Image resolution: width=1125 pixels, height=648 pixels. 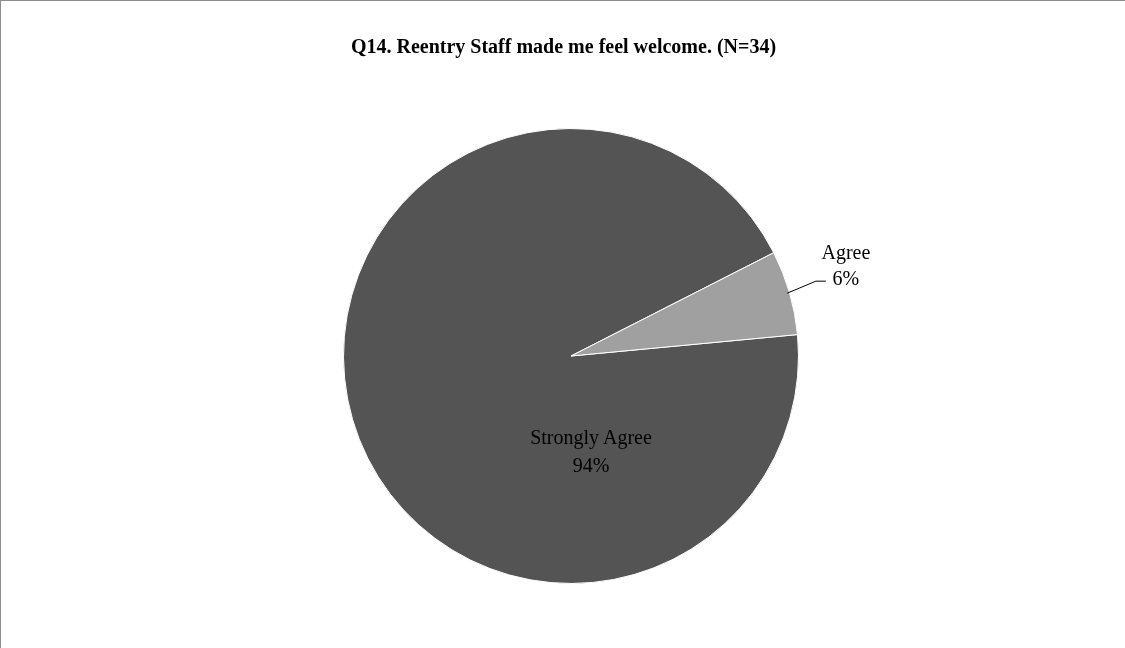 What do you see at coordinates (563, 46) in the screenshot?
I see `chart-title: Q14. Reentry Staff made me feel welcome. (N=34)` at bounding box center [563, 46].